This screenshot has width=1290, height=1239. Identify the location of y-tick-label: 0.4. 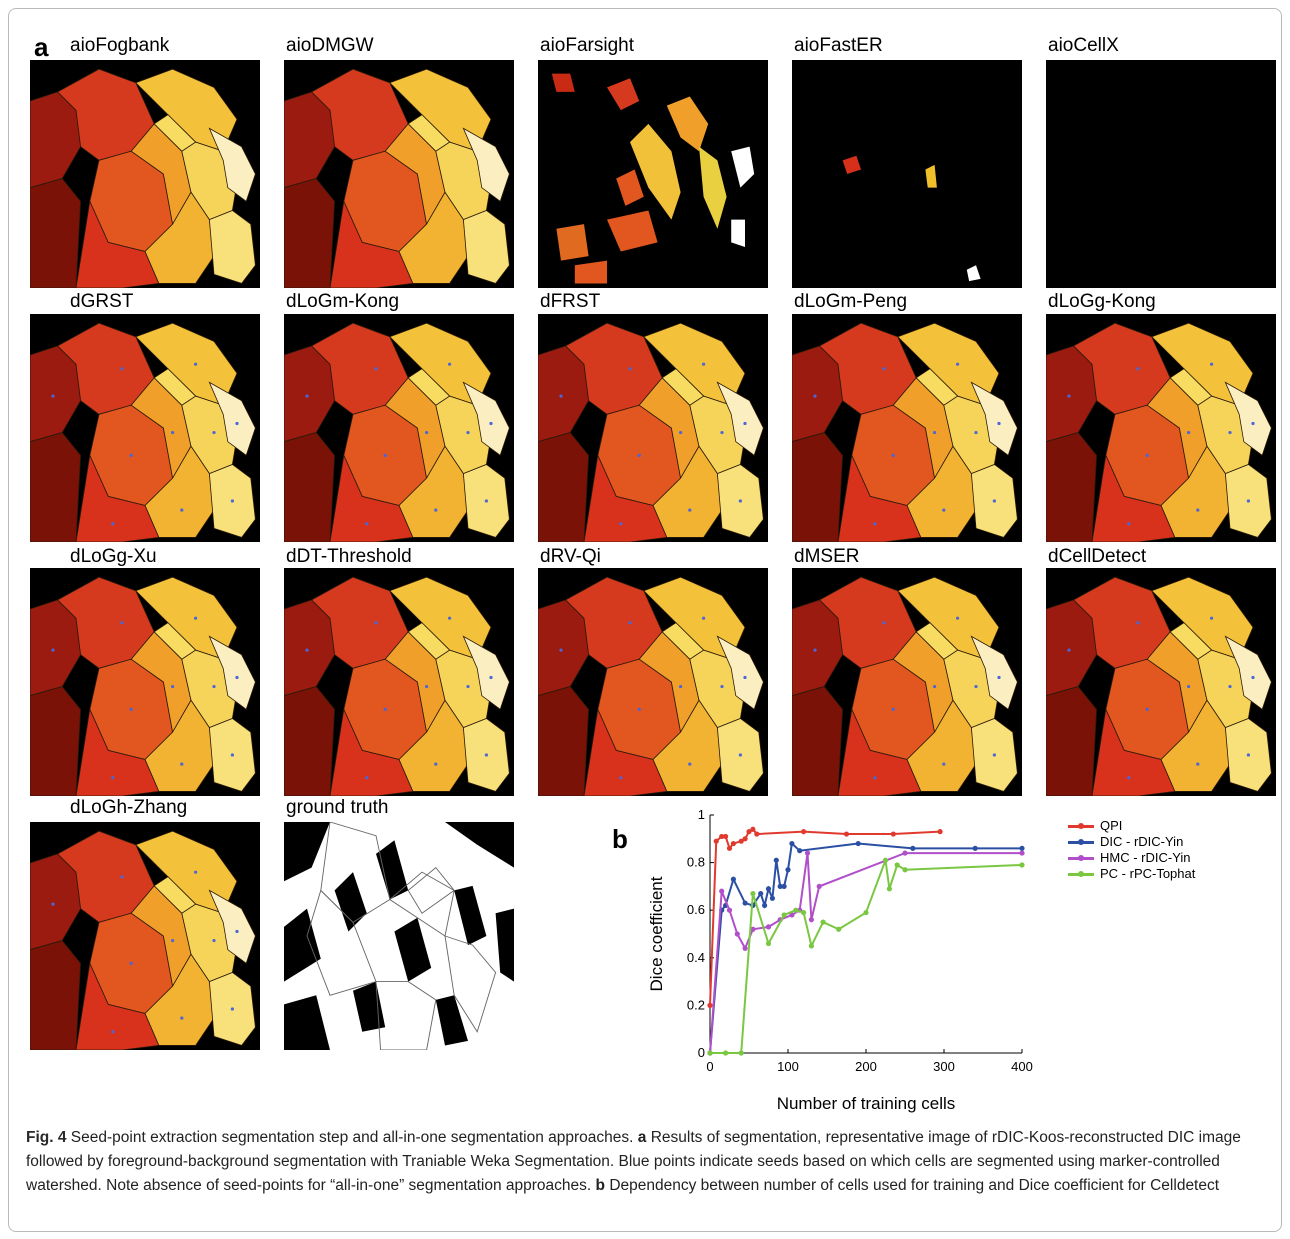
(696, 957).